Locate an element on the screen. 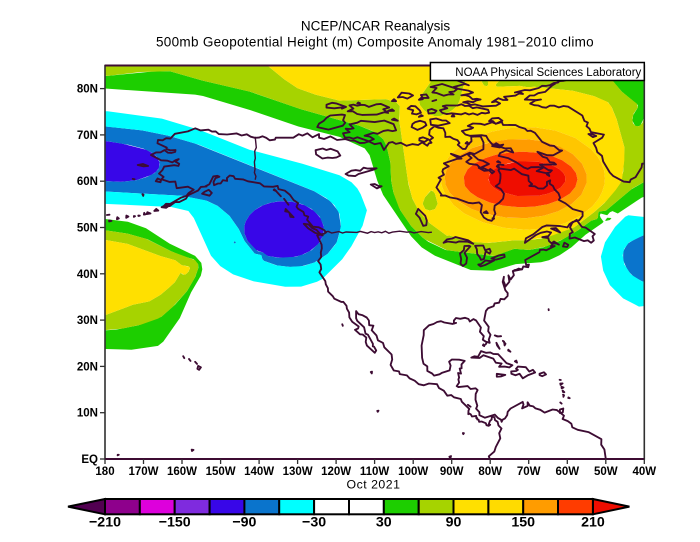  svg-text: 120W is located at coordinates (336, 472).